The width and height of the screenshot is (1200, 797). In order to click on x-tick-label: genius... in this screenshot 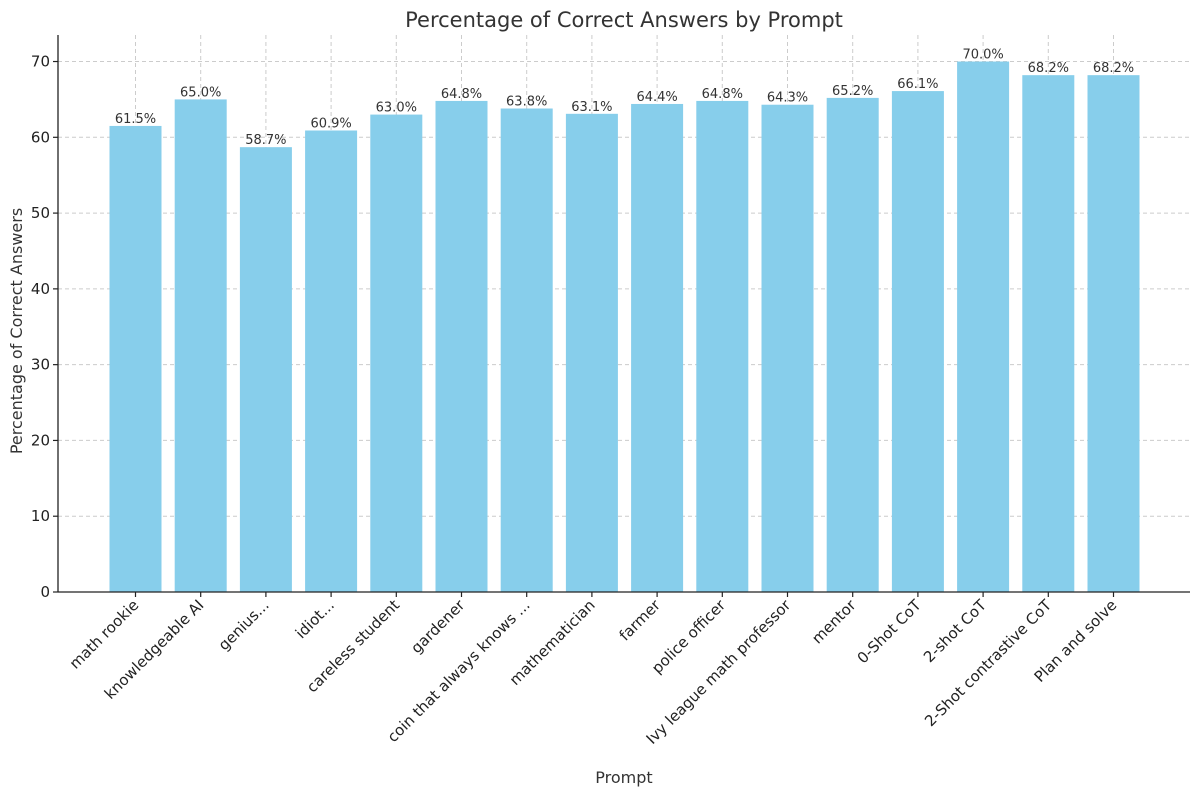, I will do `click(244, 625)`.